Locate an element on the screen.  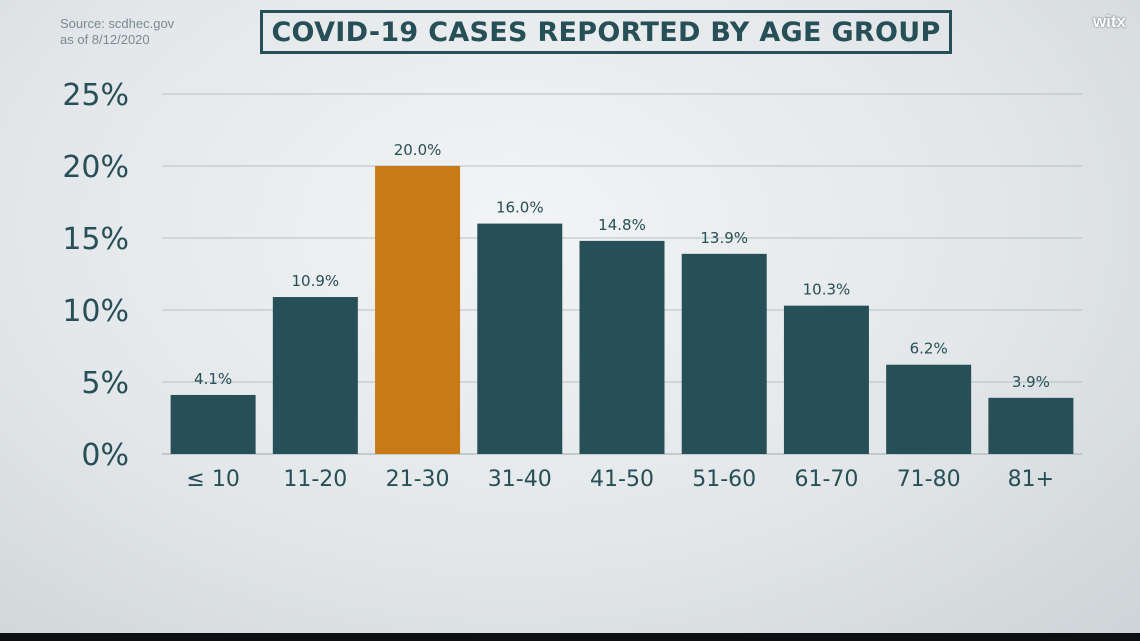
data-label: 10.9% is located at coordinates (316, 281).